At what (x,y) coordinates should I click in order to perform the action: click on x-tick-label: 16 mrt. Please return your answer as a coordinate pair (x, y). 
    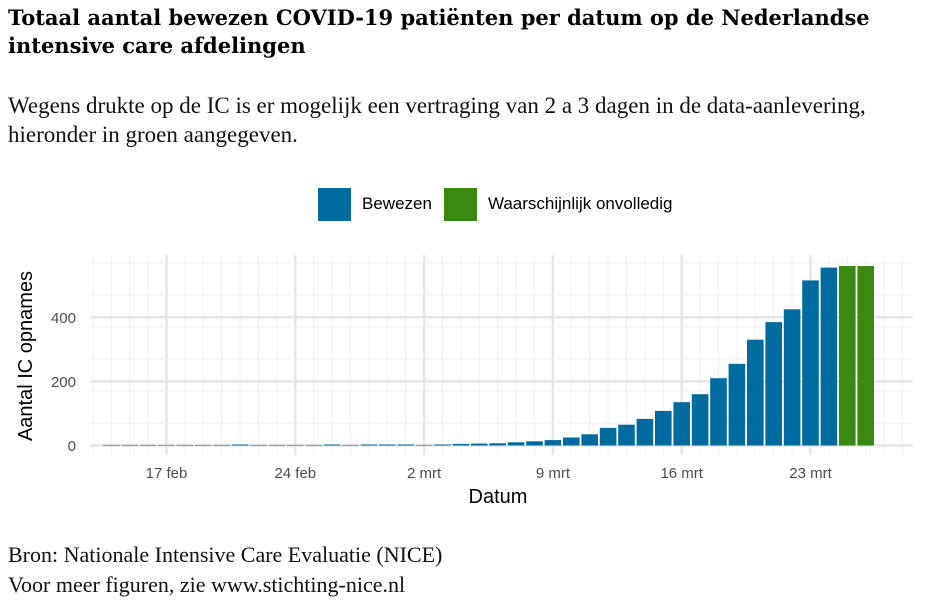
    Looking at the image, I should click on (681, 473).